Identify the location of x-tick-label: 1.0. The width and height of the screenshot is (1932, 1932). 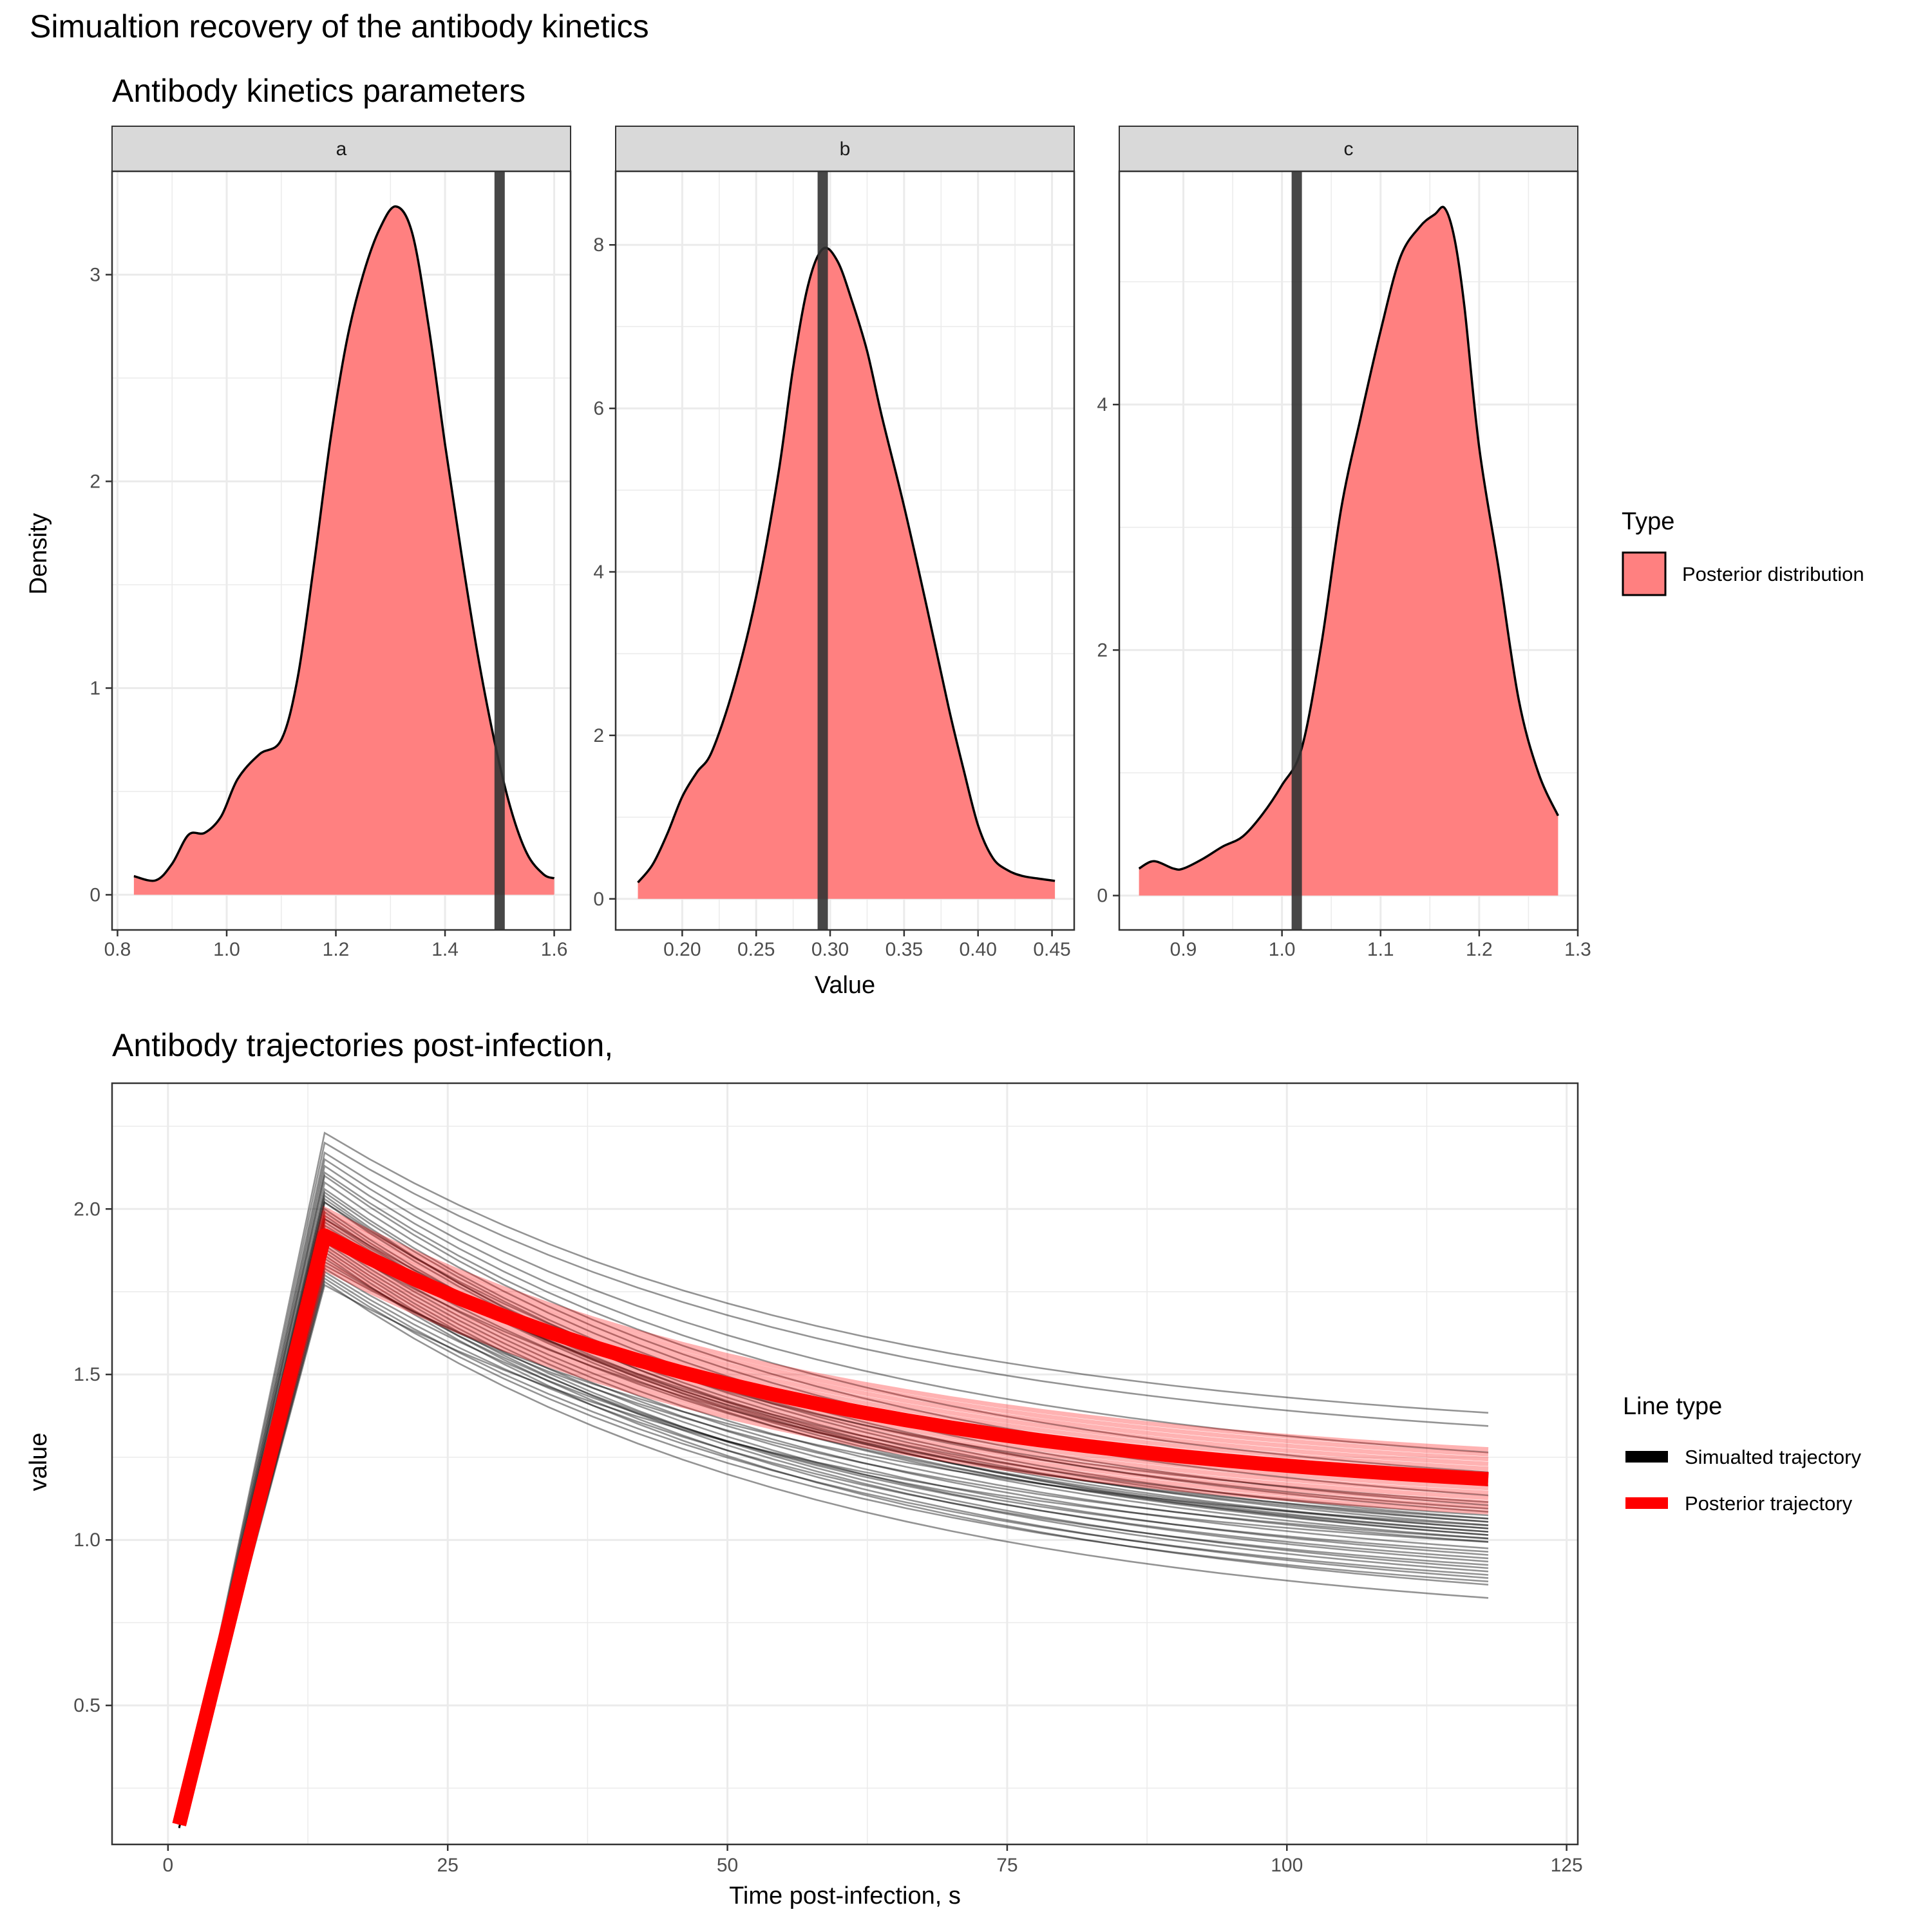
(1283, 949).